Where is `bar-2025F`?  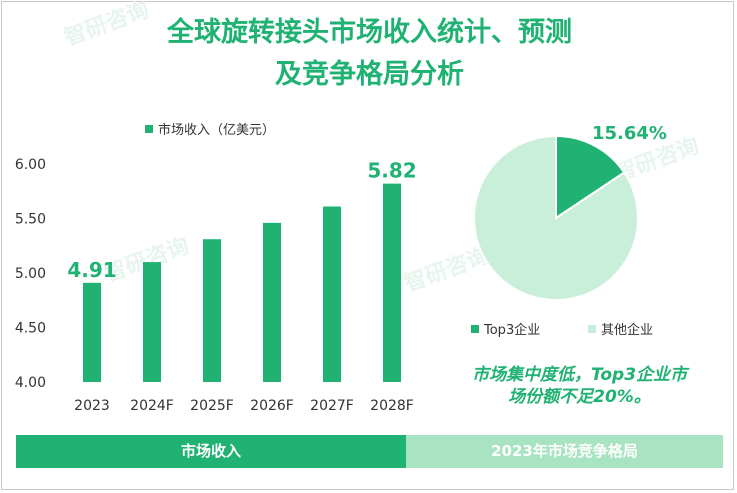
bar-2025F is located at coordinates (212, 310).